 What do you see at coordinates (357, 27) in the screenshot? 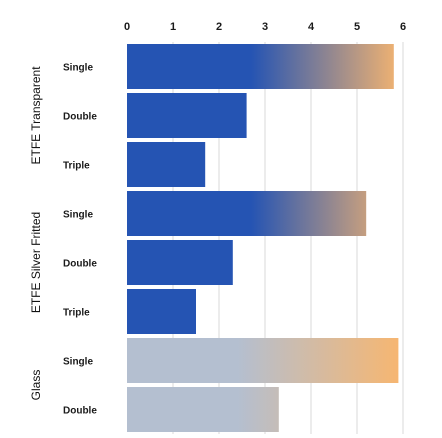
I see `x-tick-label: 5` at bounding box center [357, 27].